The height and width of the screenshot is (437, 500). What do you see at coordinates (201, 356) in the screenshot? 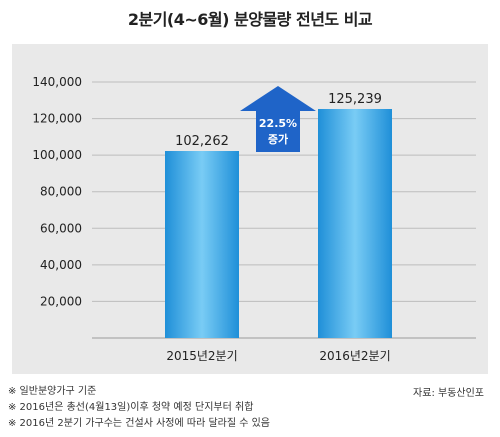
I see `x-tick-label: 2015년2분기` at bounding box center [201, 356].